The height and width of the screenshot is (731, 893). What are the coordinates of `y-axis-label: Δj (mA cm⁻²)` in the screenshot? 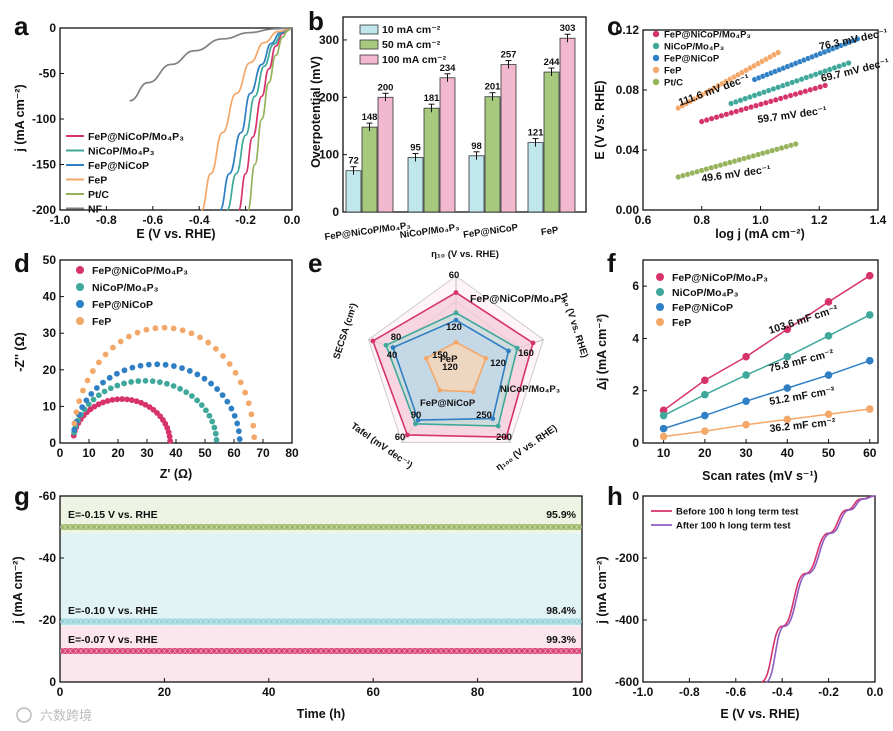 It's located at (602, 352).